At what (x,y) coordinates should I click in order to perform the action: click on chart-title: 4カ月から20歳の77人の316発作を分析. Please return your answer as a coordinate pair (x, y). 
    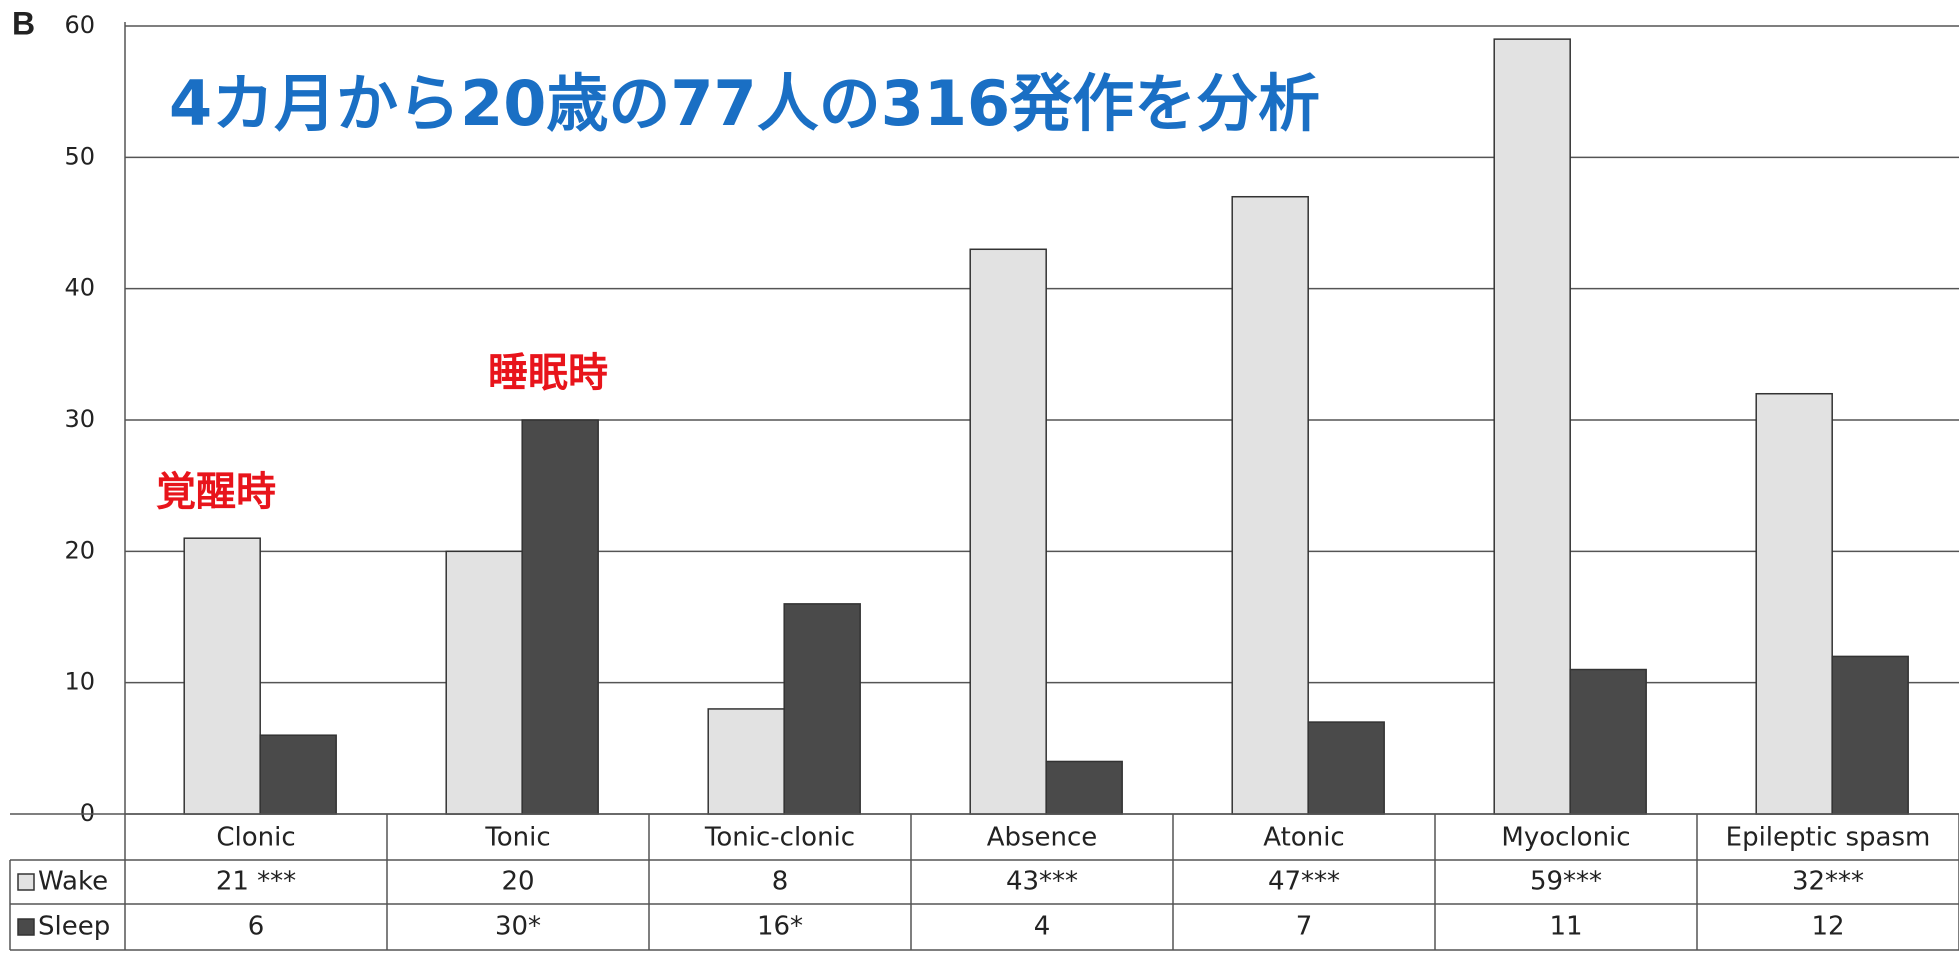
    Looking at the image, I should click on (744, 103).